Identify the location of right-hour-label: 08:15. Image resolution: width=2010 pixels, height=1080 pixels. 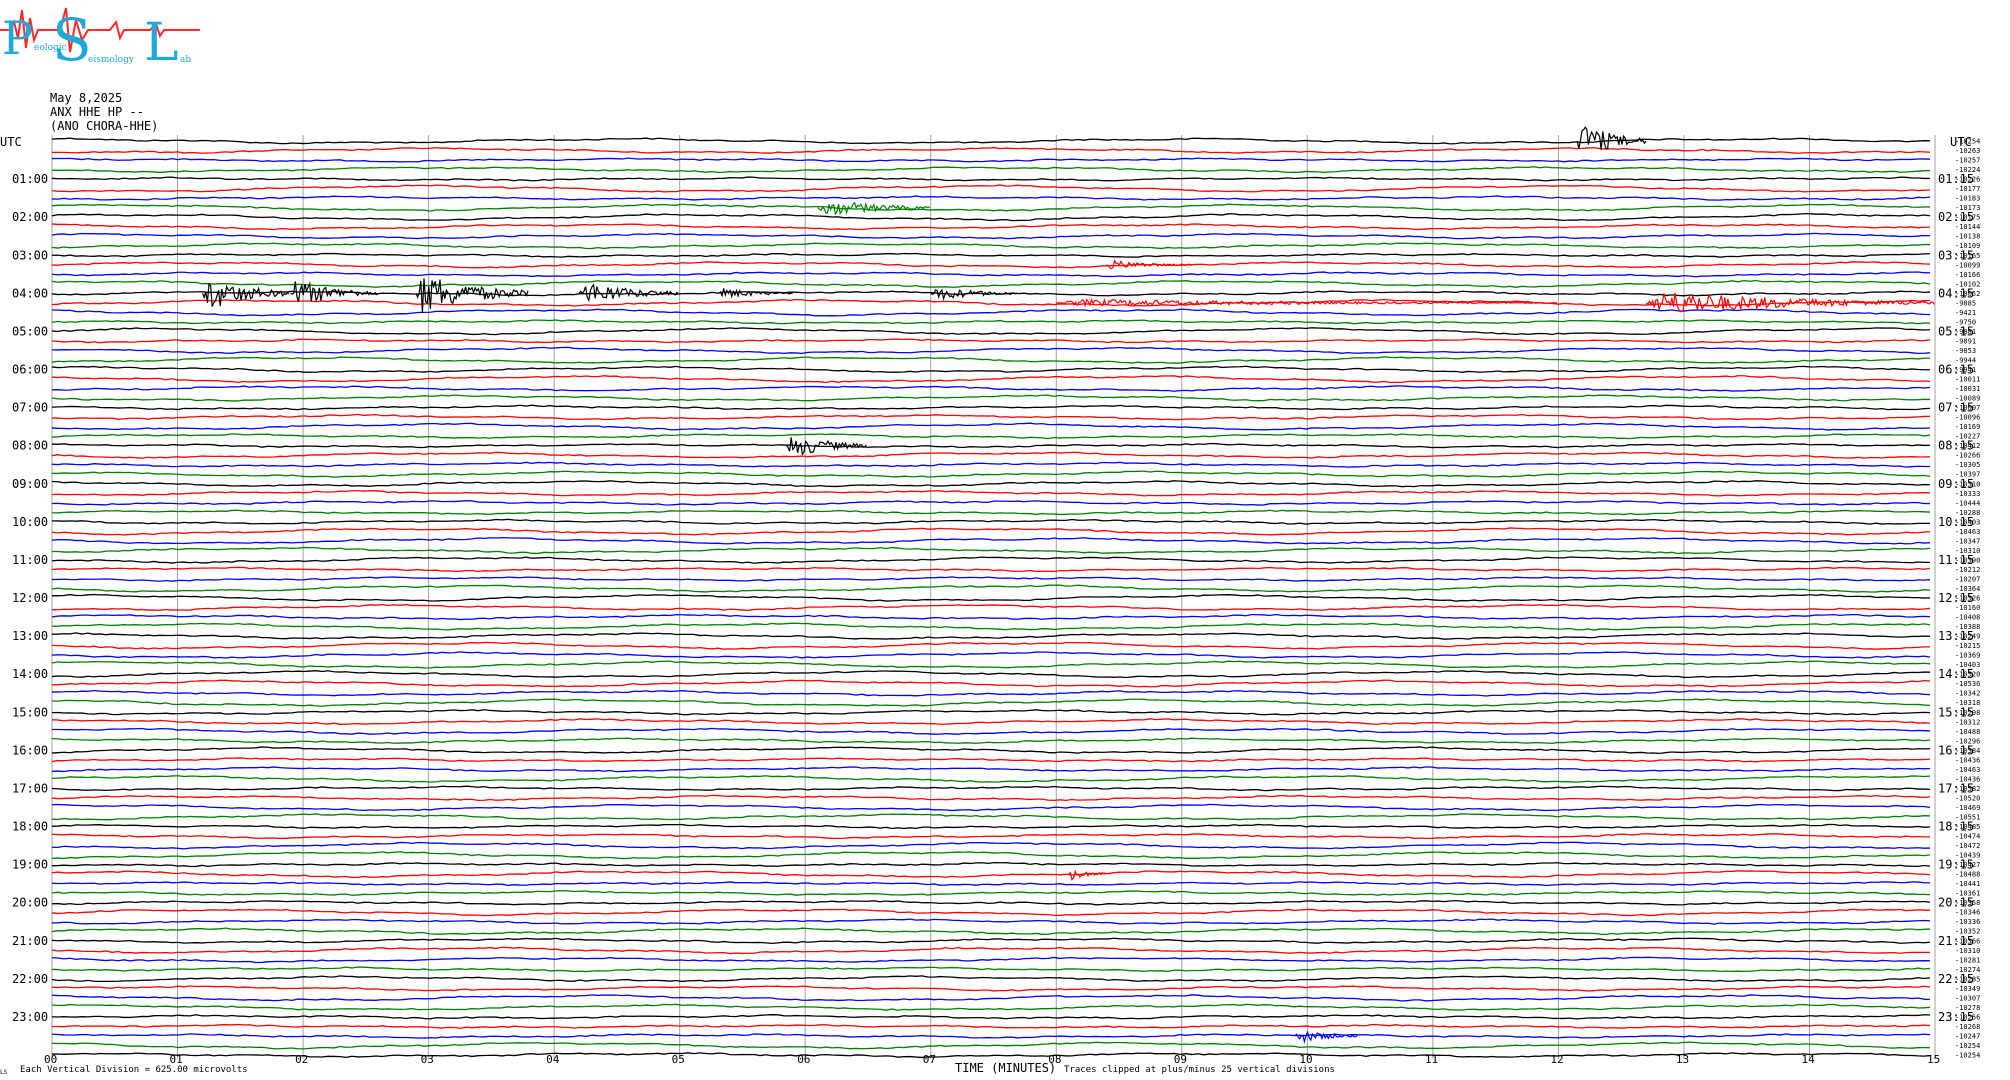
(1956, 446).